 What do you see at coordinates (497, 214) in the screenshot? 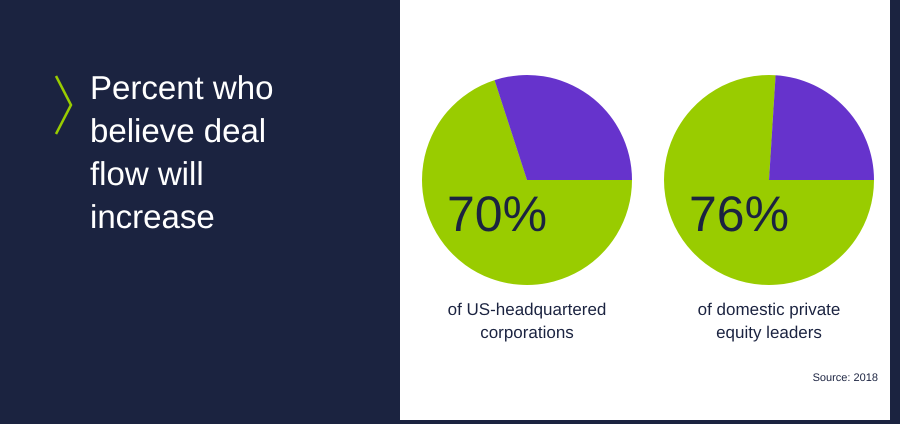
I see `data-label: 70%` at bounding box center [497, 214].